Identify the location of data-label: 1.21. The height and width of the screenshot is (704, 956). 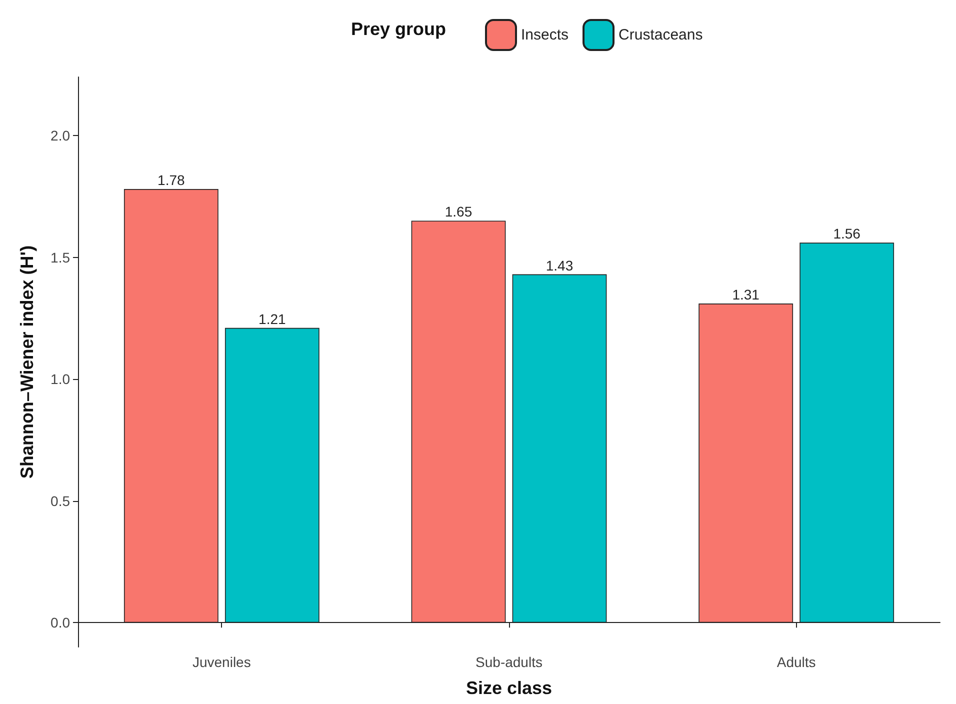
(272, 318).